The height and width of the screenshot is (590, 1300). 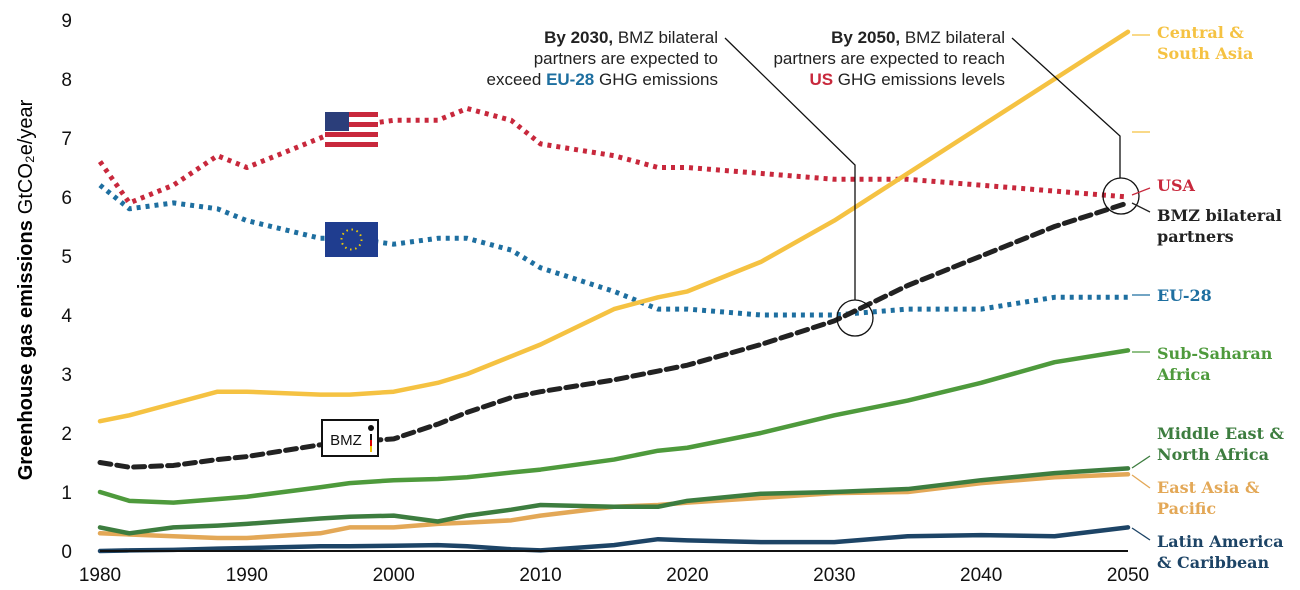 I want to click on bmz-text: BMZ, so click(x=346, y=440).